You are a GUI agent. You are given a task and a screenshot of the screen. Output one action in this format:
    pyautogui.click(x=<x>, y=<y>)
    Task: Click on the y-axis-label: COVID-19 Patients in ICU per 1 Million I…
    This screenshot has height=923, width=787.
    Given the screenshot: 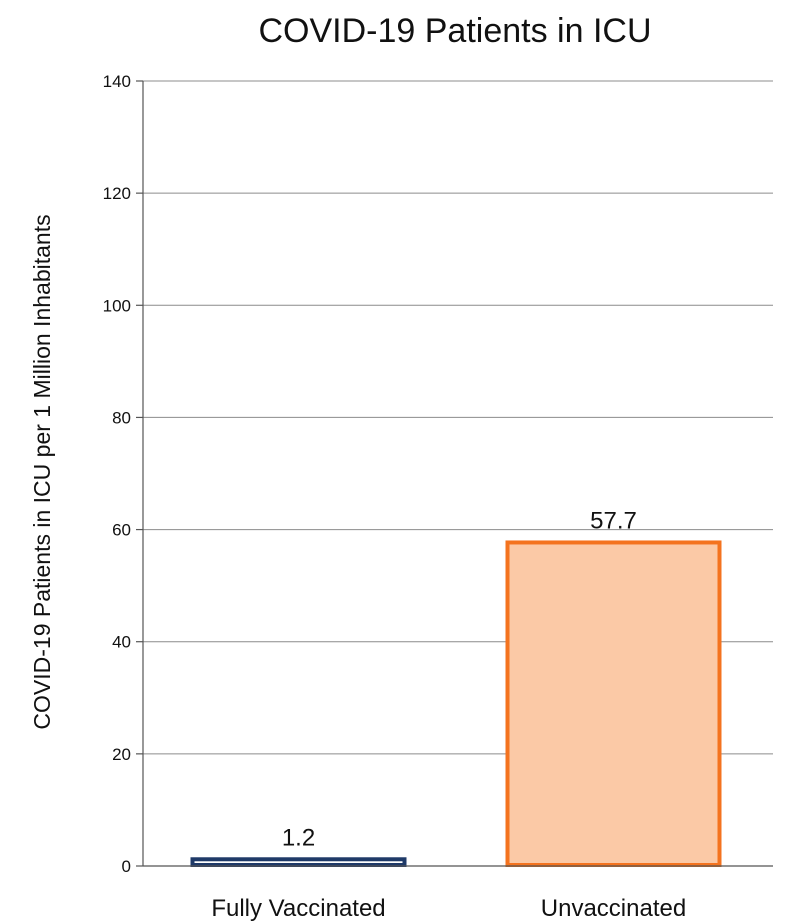 What is the action you would take?
    pyautogui.click(x=42, y=471)
    